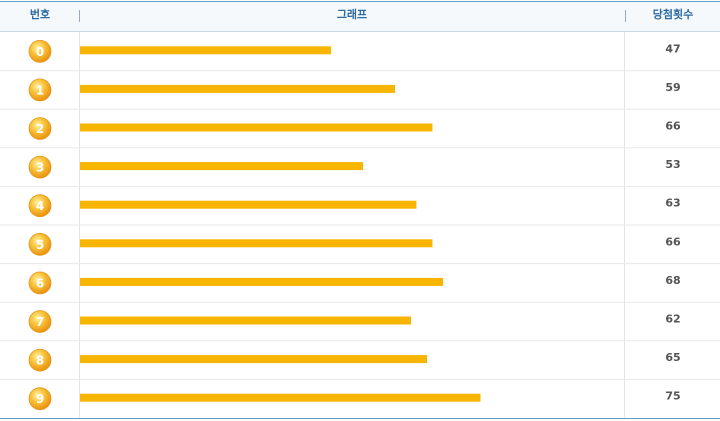 This screenshot has width=720, height=421. I want to click on win-count: 63, so click(672, 203).